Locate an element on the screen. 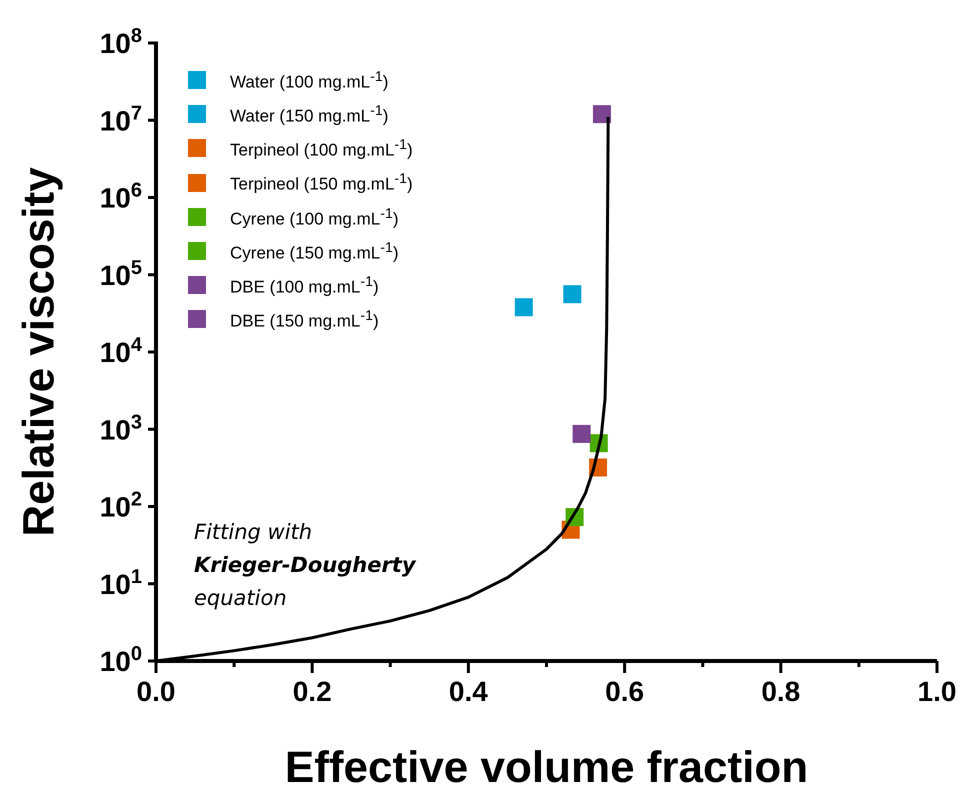  y-tick-label: 10$^{3}$ is located at coordinates (121, 428).